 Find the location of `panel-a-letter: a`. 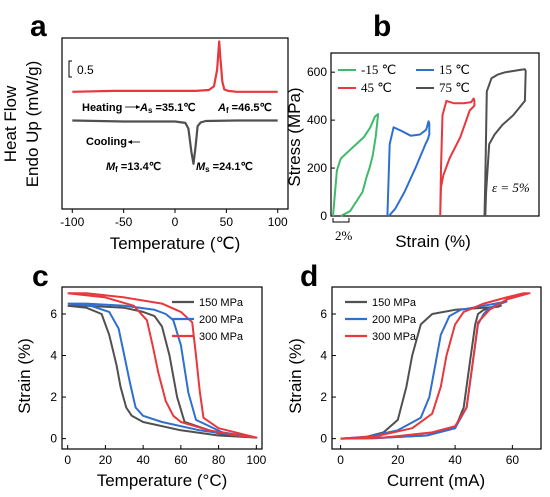

panel-a-letter: a is located at coordinates (38, 26).